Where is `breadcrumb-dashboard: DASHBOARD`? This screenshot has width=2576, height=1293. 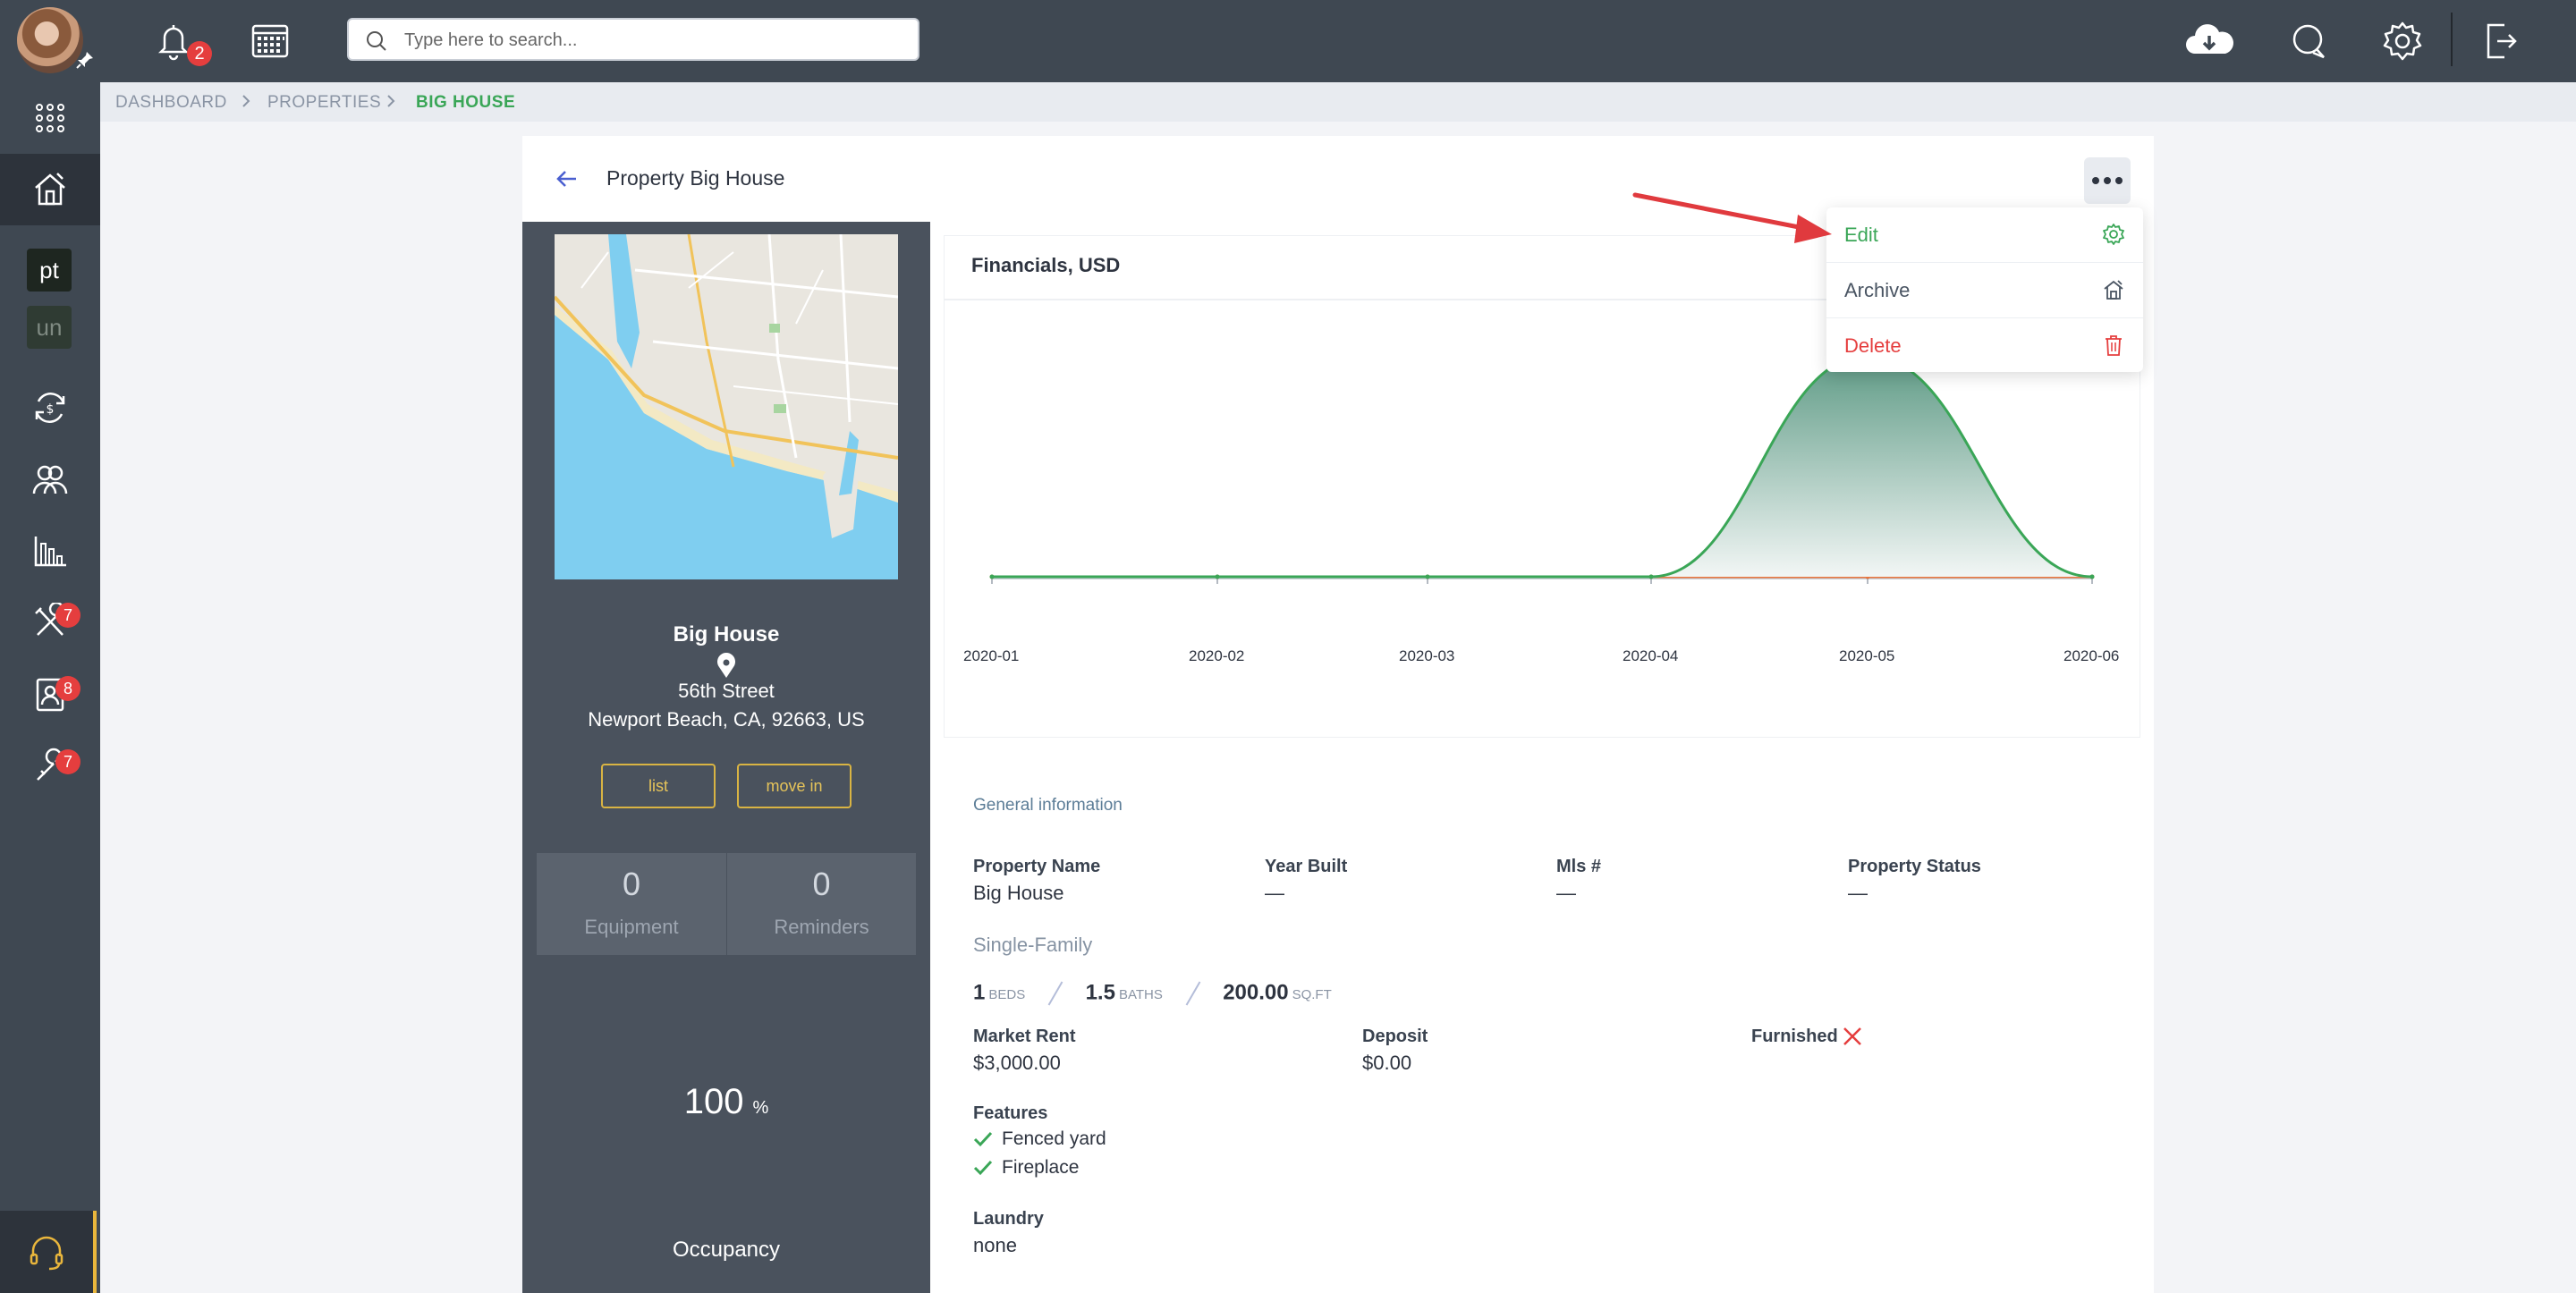 breadcrumb-dashboard: DASHBOARD is located at coordinates (171, 103).